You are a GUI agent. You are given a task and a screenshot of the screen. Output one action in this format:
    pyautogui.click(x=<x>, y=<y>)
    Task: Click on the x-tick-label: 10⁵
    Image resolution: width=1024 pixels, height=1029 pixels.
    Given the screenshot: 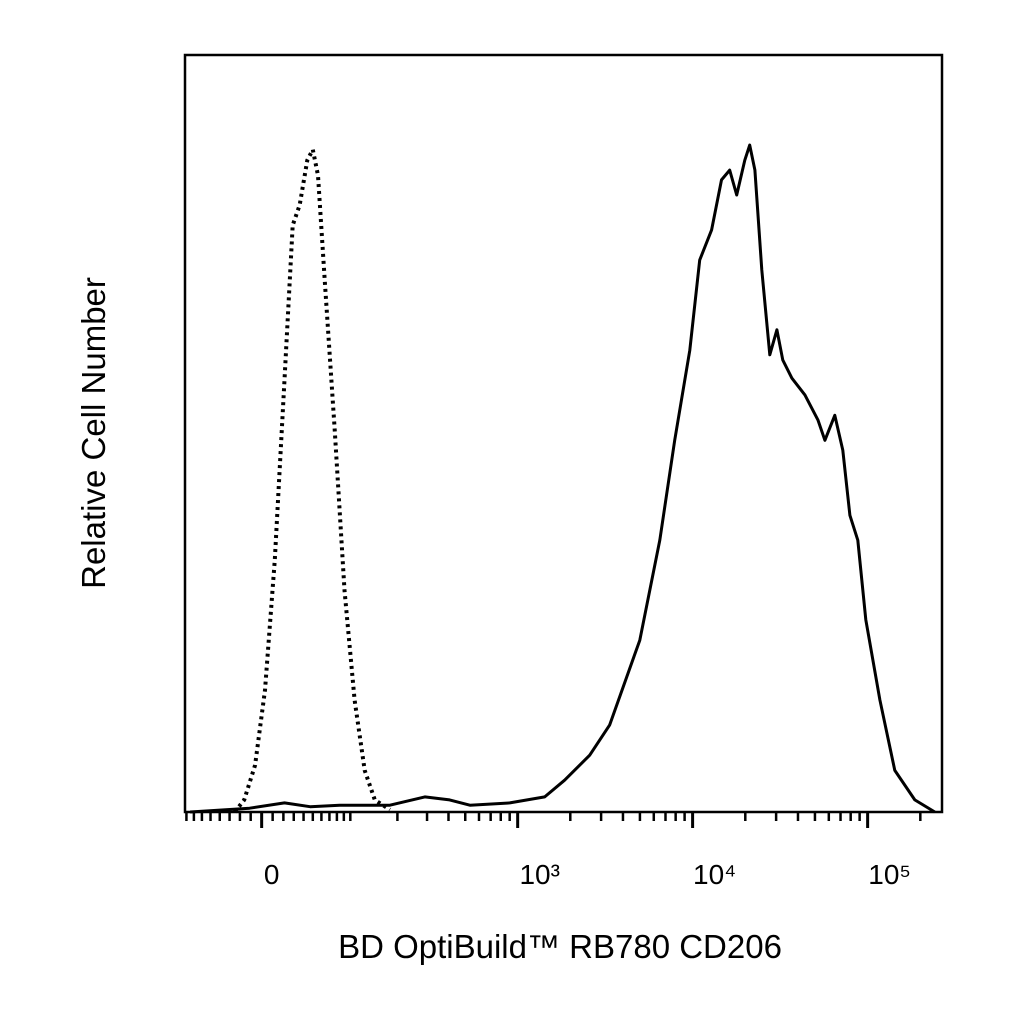 What is the action you would take?
    pyautogui.click(x=889, y=874)
    